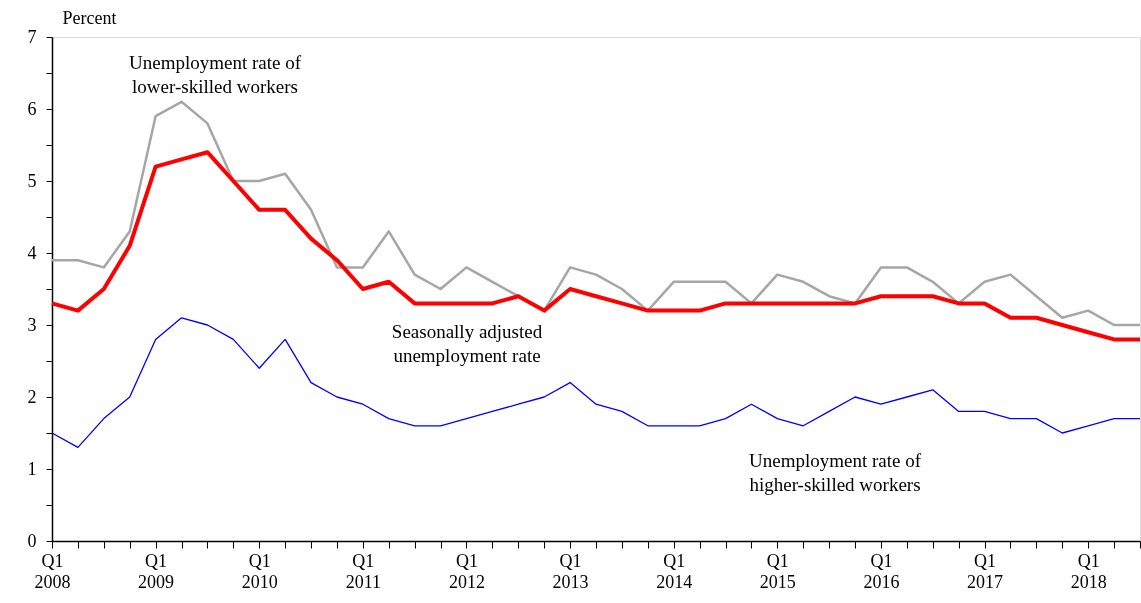 This screenshot has width=1141, height=603. What do you see at coordinates (32, 396) in the screenshot?
I see `y-tick-label: 2` at bounding box center [32, 396].